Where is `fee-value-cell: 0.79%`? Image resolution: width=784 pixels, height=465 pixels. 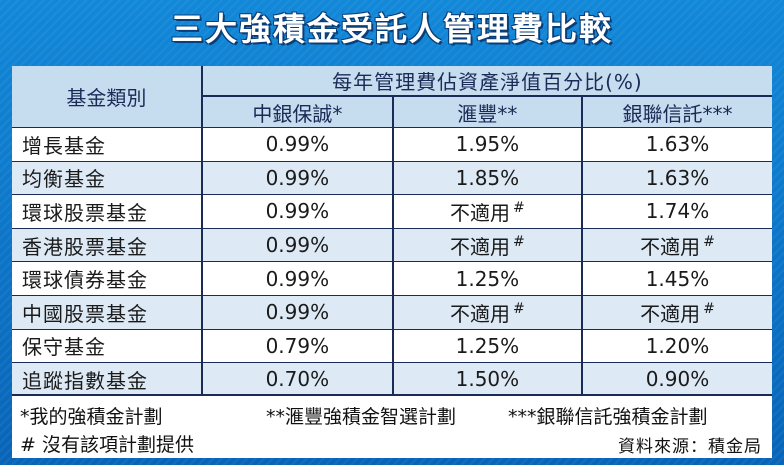
fee-value-cell: 0.79% is located at coordinates (297, 345).